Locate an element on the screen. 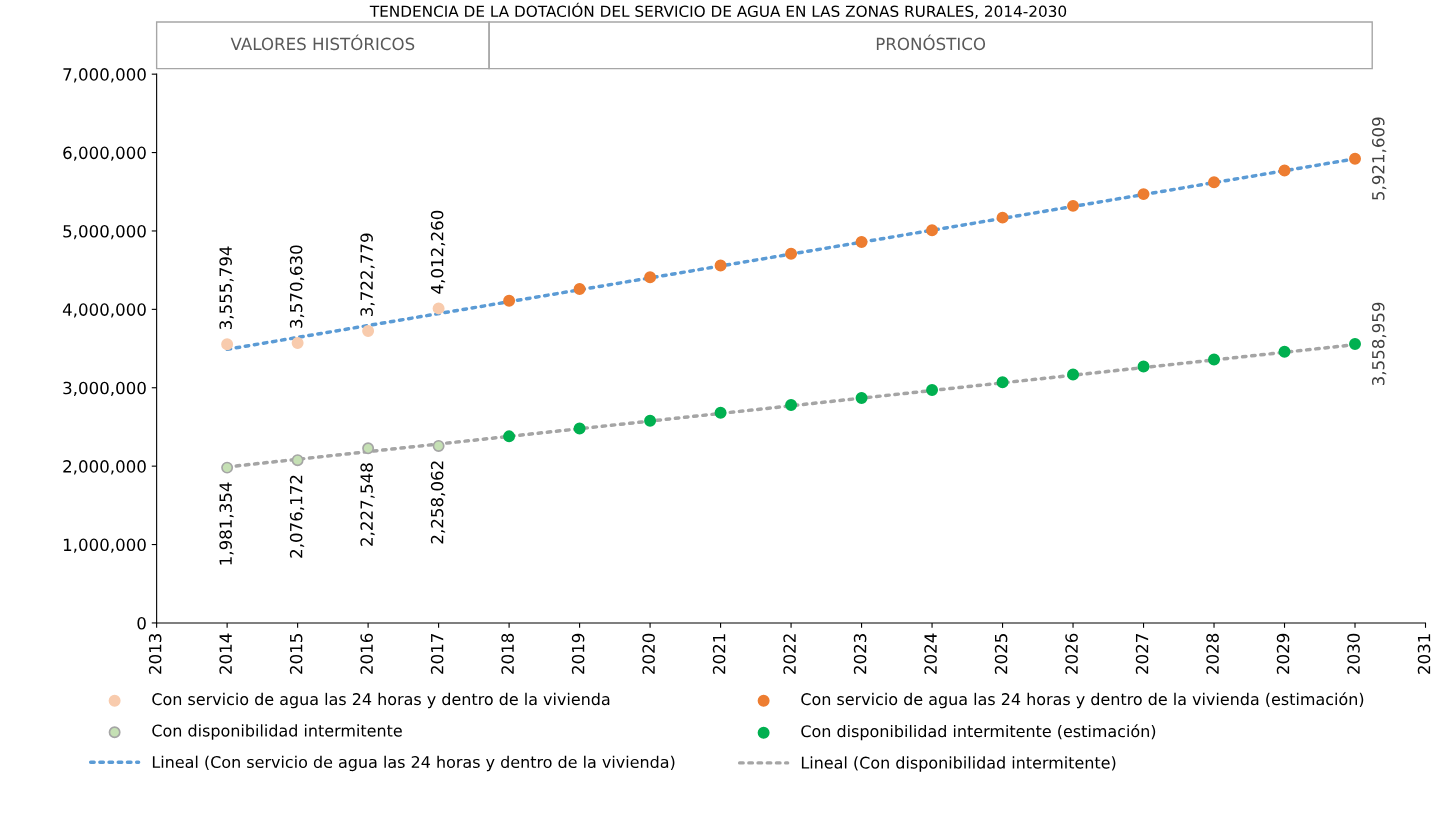 The height and width of the screenshot is (824, 1437). text: VALORES HISTÓRICOS is located at coordinates (322, 42).